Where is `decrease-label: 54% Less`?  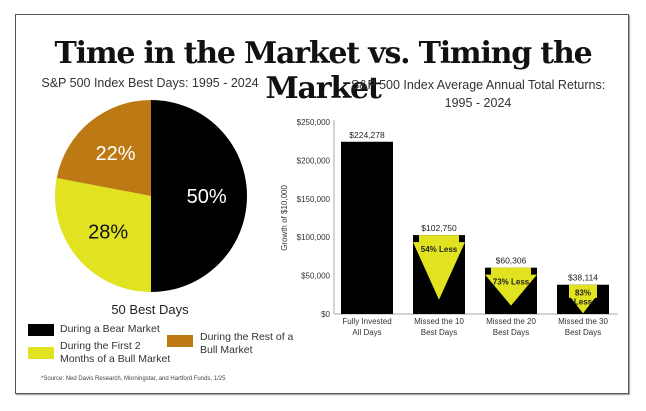 decrease-label: 54% Less is located at coordinates (439, 249).